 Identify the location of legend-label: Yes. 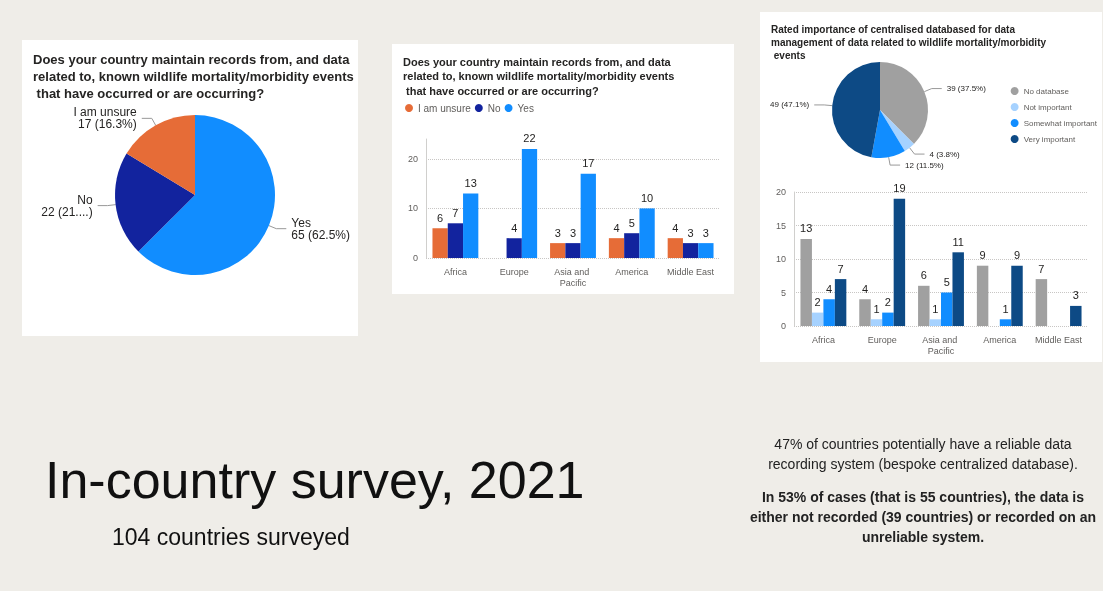
(525, 108).